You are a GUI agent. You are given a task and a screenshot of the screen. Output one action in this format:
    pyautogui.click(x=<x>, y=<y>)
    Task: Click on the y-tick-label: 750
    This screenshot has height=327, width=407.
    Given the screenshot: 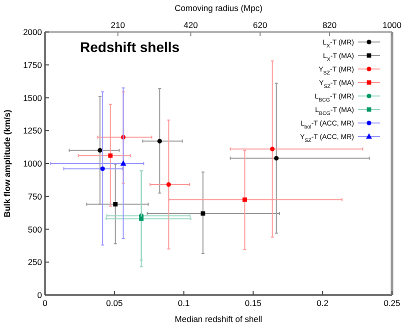 What is the action you would take?
    pyautogui.click(x=35, y=196)
    